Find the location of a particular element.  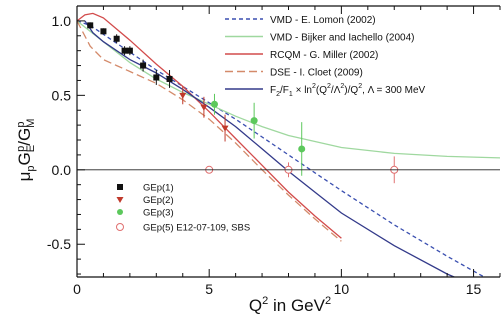

legend-label: VMD - E. Lomon (2002) is located at coordinates (323, 20).